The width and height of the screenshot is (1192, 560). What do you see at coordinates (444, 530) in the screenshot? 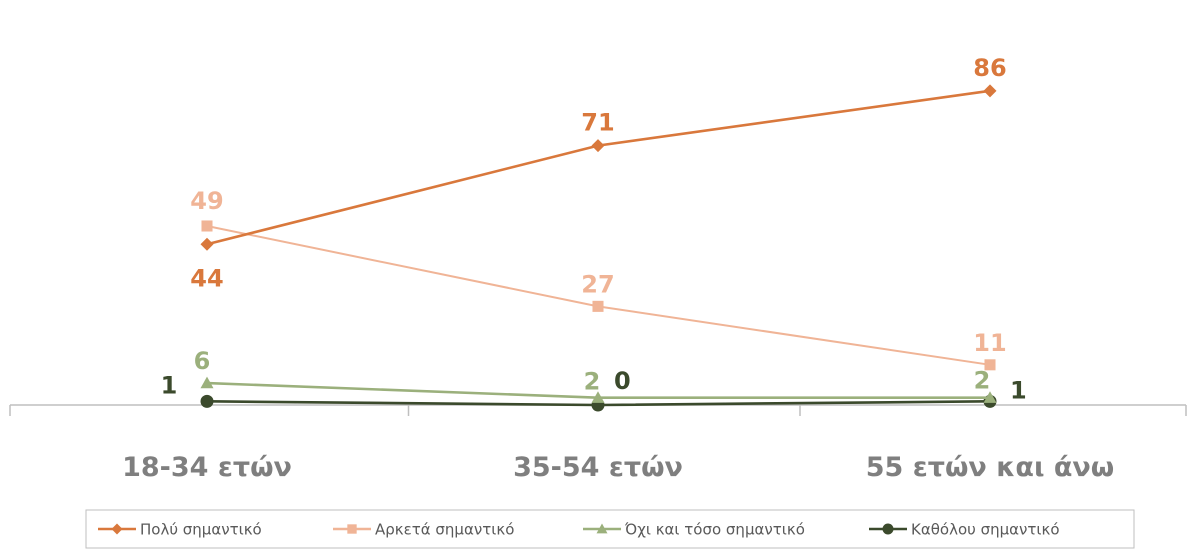
I see `legend-label: Αρκετά σημαντικό` at bounding box center [444, 530].